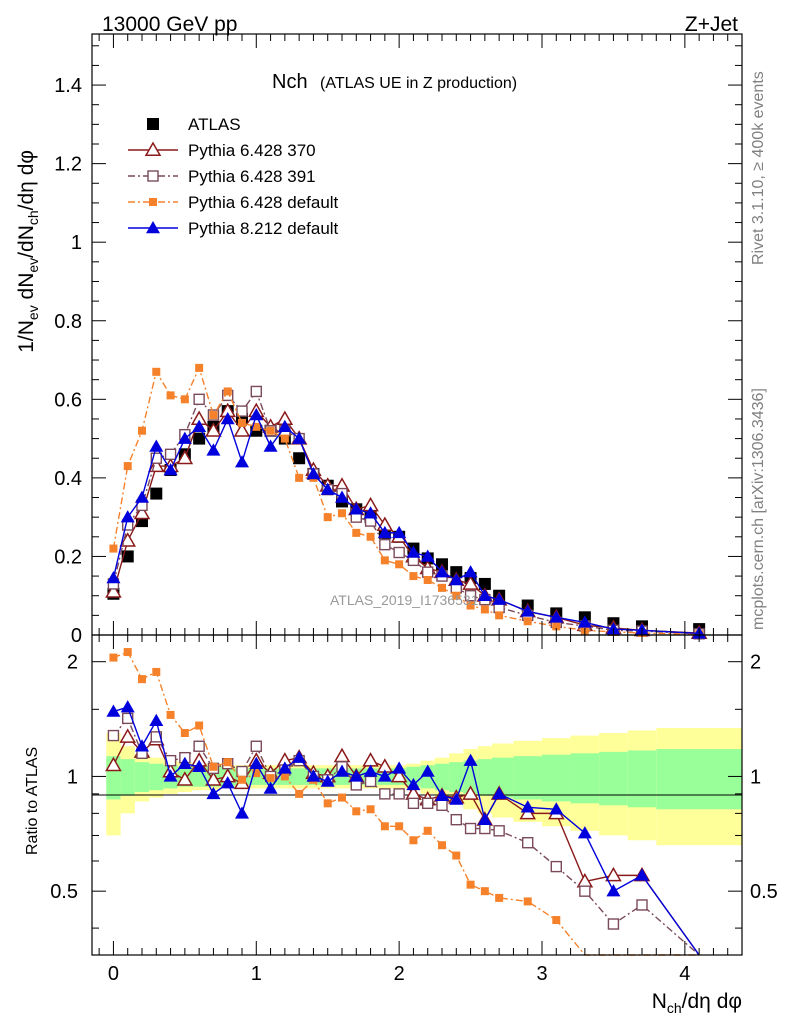 This screenshot has width=786, height=1024. What do you see at coordinates (684, 974) in the screenshot?
I see `x-tick-label: 4` at bounding box center [684, 974].